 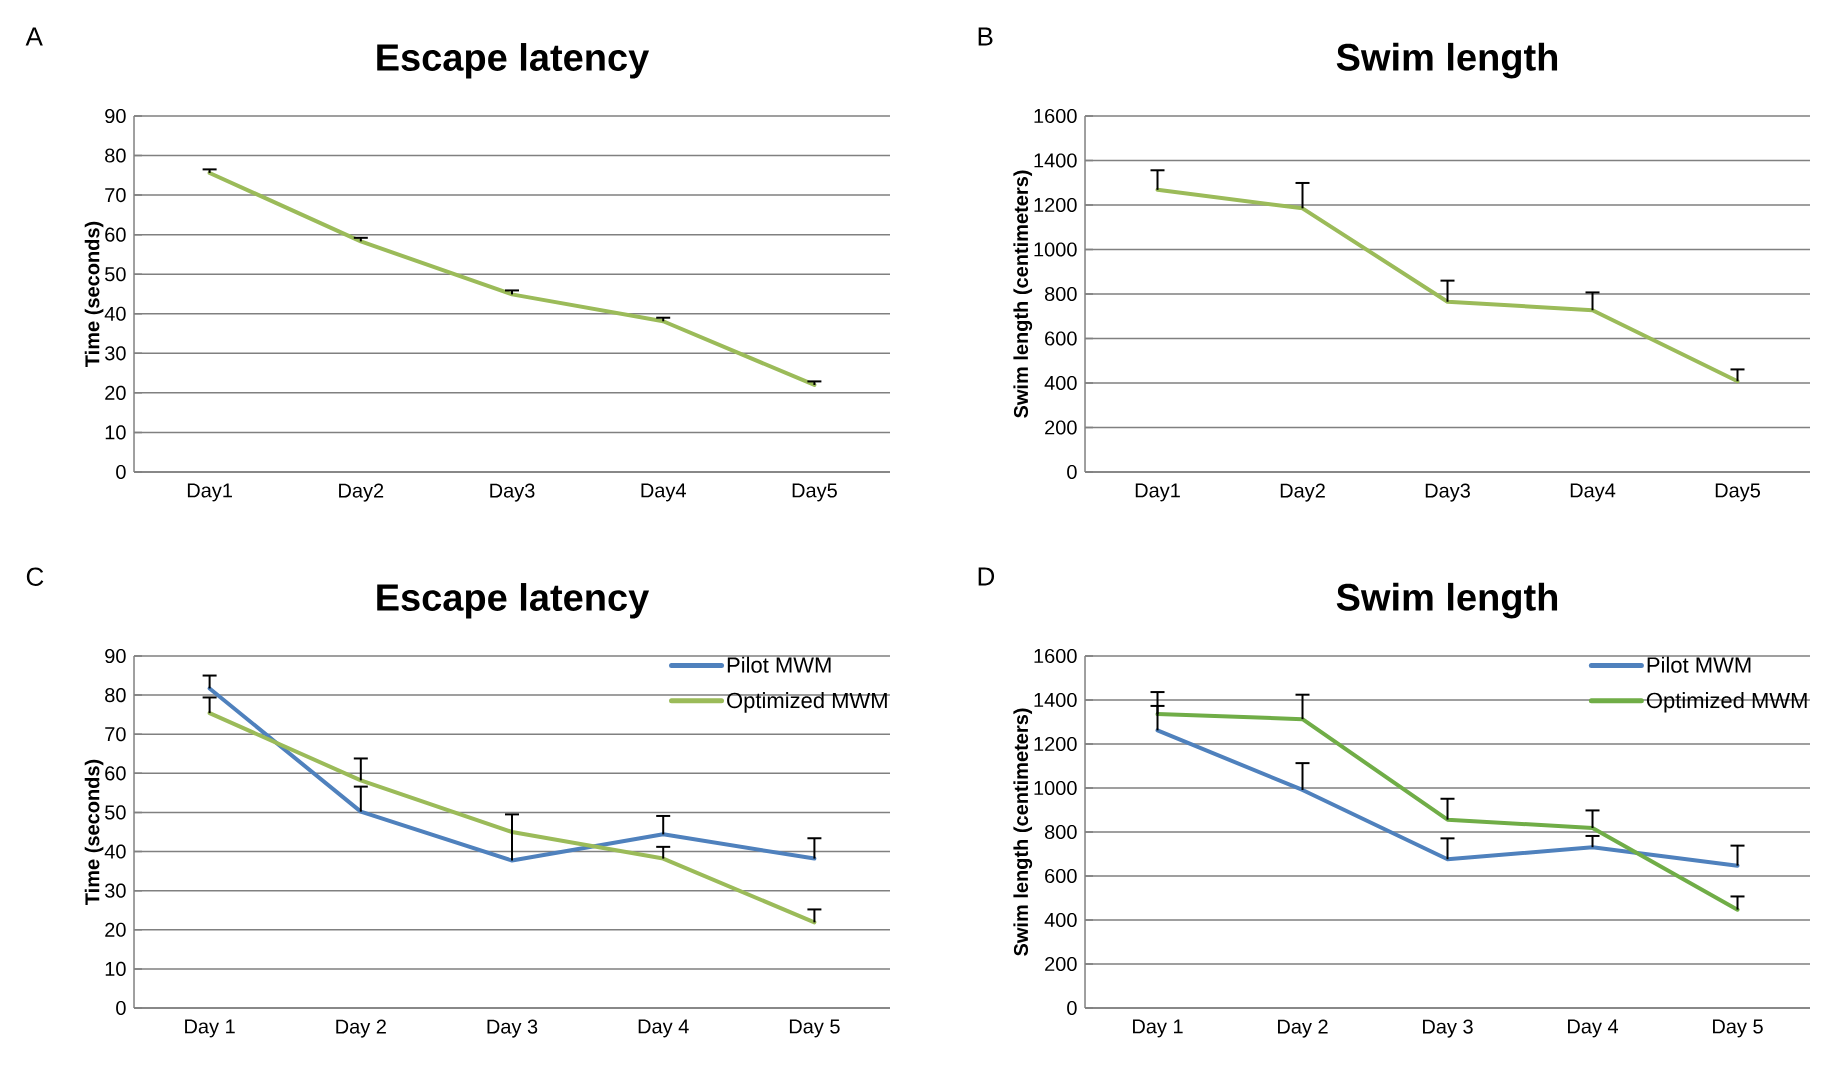 What do you see at coordinates (986, 576) in the screenshot?
I see `text: D` at bounding box center [986, 576].